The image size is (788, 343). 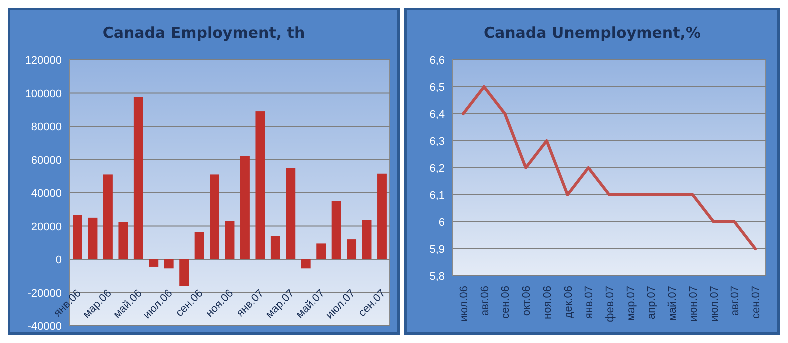 What do you see at coordinates (437, 196) in the screenshot?
I see `y-tick-label: 6,1` at bounding box center [437, 196].